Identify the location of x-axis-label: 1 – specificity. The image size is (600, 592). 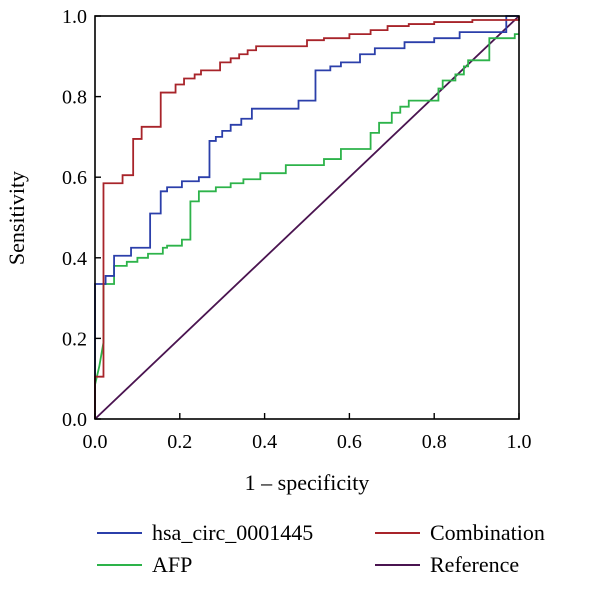
(307, 482).